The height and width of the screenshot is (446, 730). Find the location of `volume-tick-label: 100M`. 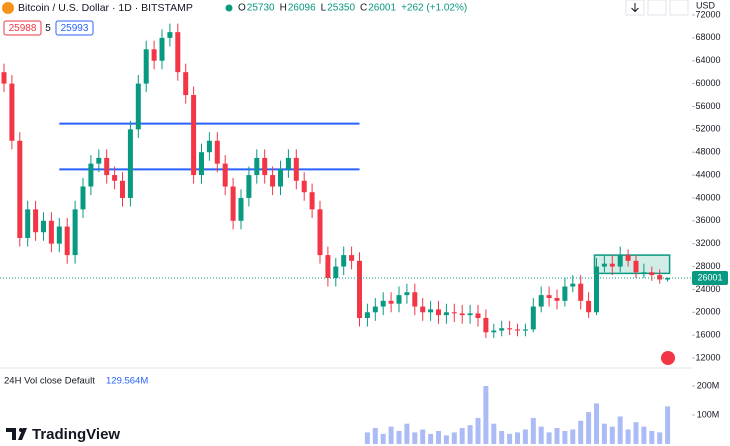

volume-tick-label: 100M is located at coordinates (708, 414).